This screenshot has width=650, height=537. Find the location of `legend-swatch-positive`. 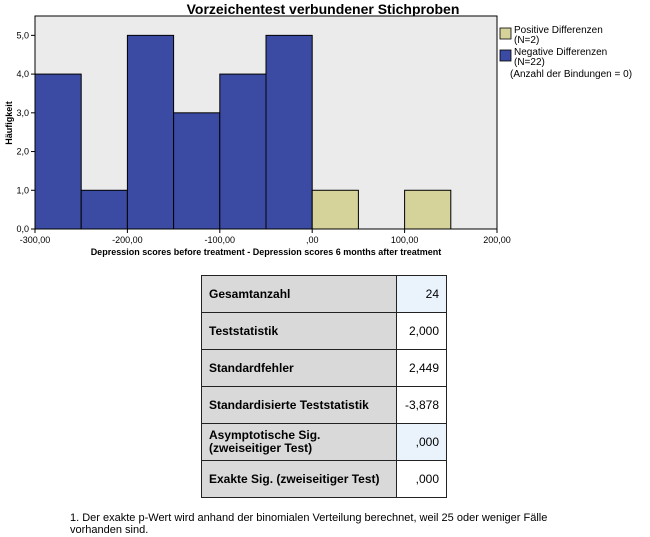

legend-swatch-positive is located at coordinates (505, 33).